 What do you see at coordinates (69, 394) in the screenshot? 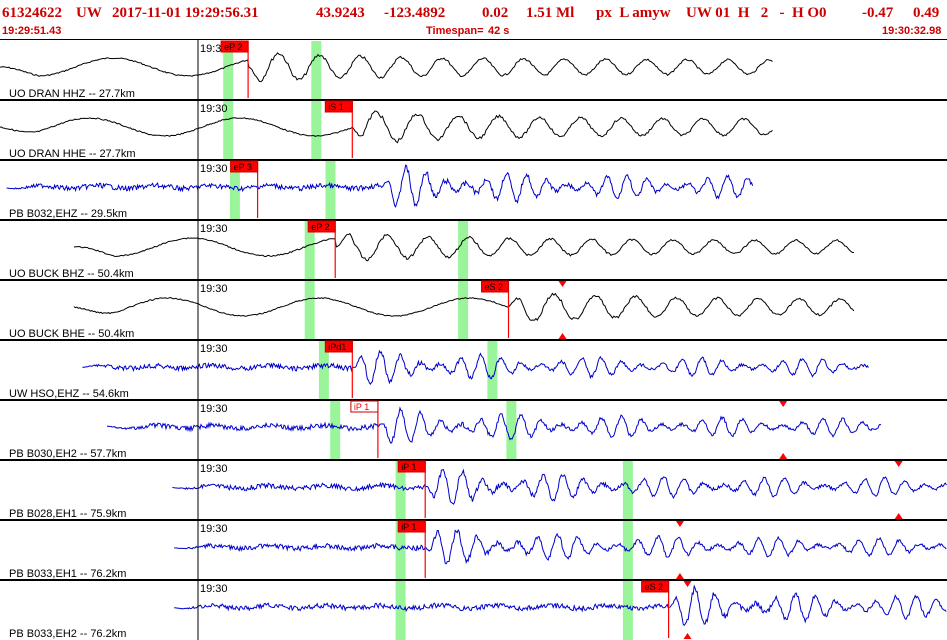
I see `station-label: UW HSO,EHZ -- 54.6km` at bounding box center [69, 394].